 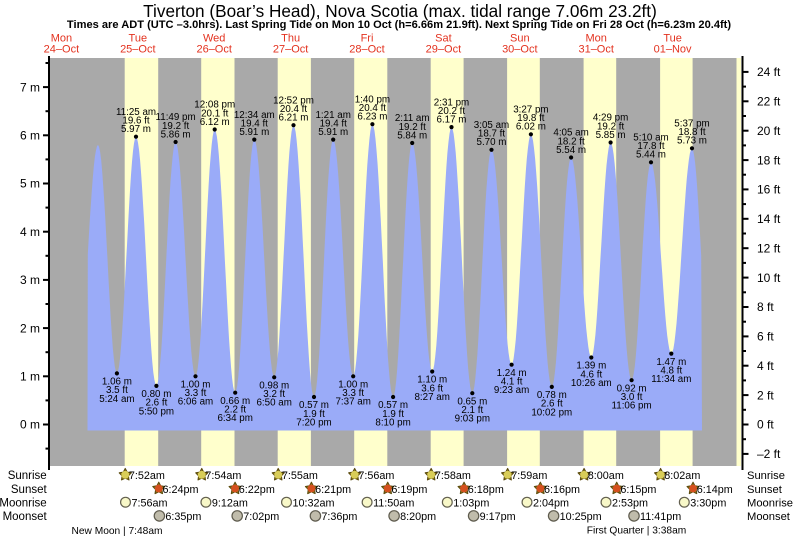 I want to click on svg-text: 1:40 pm, so click(x=372, y=99).